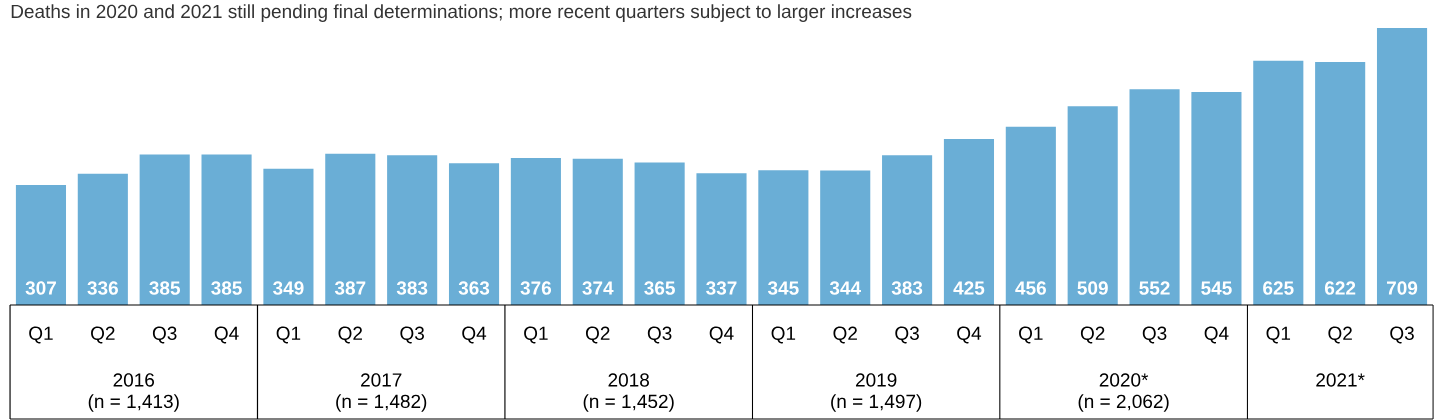  I want to click on data-label: 363, so click(474, 288).